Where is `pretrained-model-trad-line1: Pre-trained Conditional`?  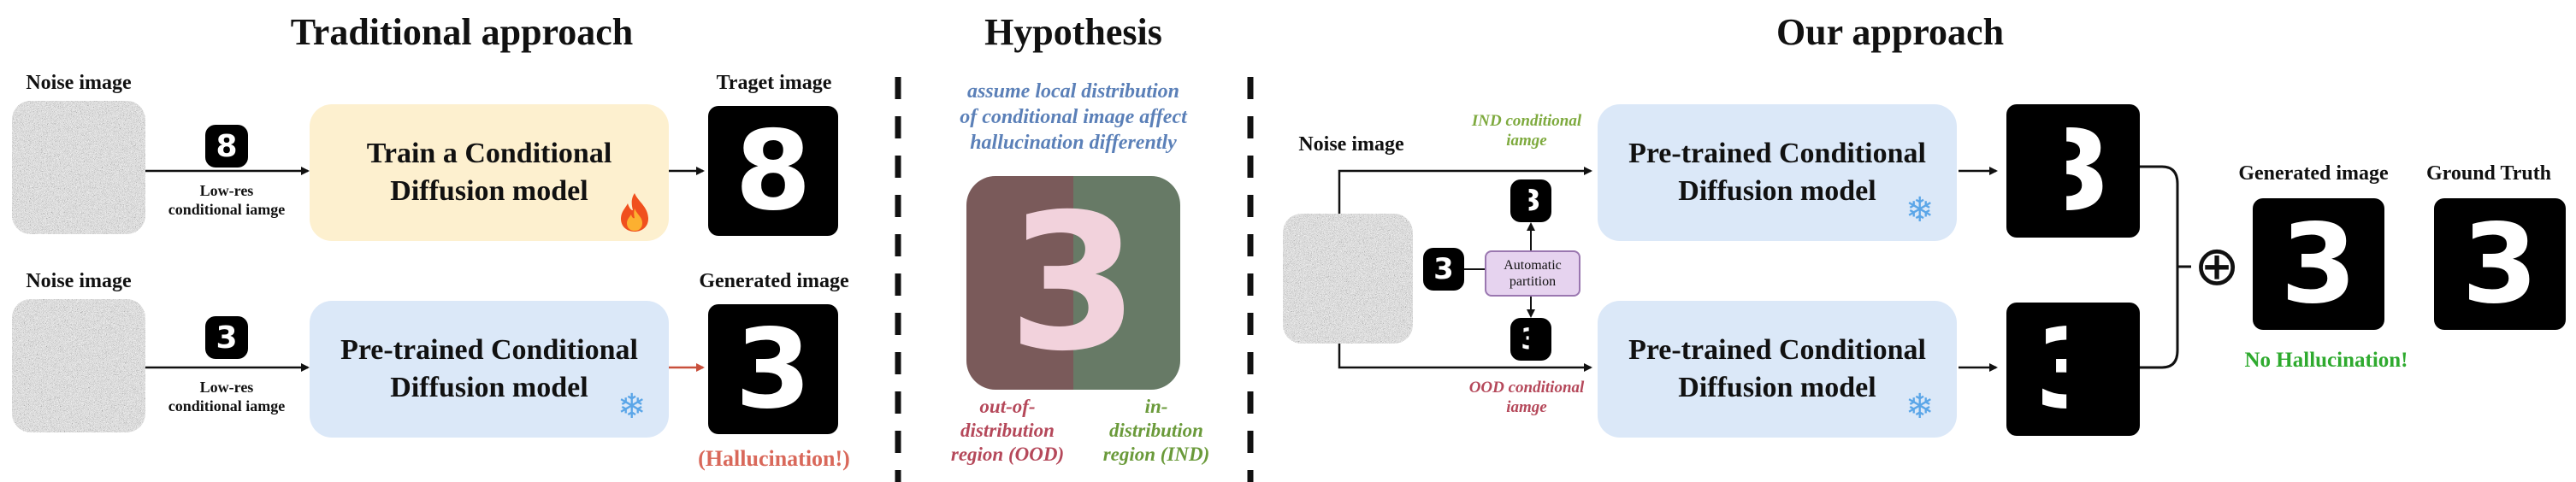 pretrained-model-trad-line1: Pre-trained Conditional is located at coordinates (489, 350).